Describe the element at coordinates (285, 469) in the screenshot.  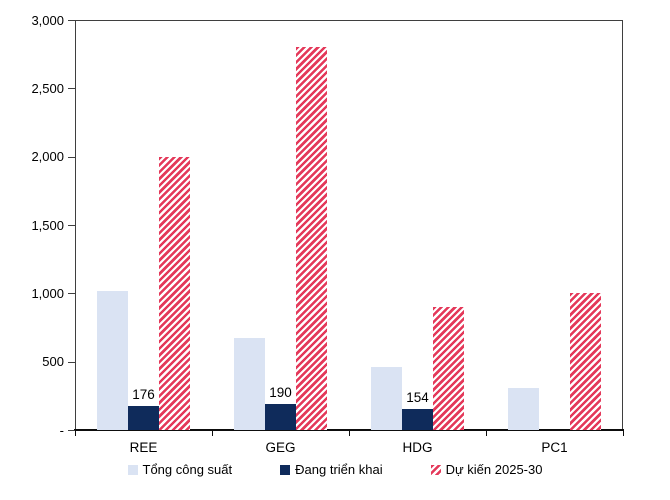
I see `legend-swatch-dang-trien-khai` at that location.